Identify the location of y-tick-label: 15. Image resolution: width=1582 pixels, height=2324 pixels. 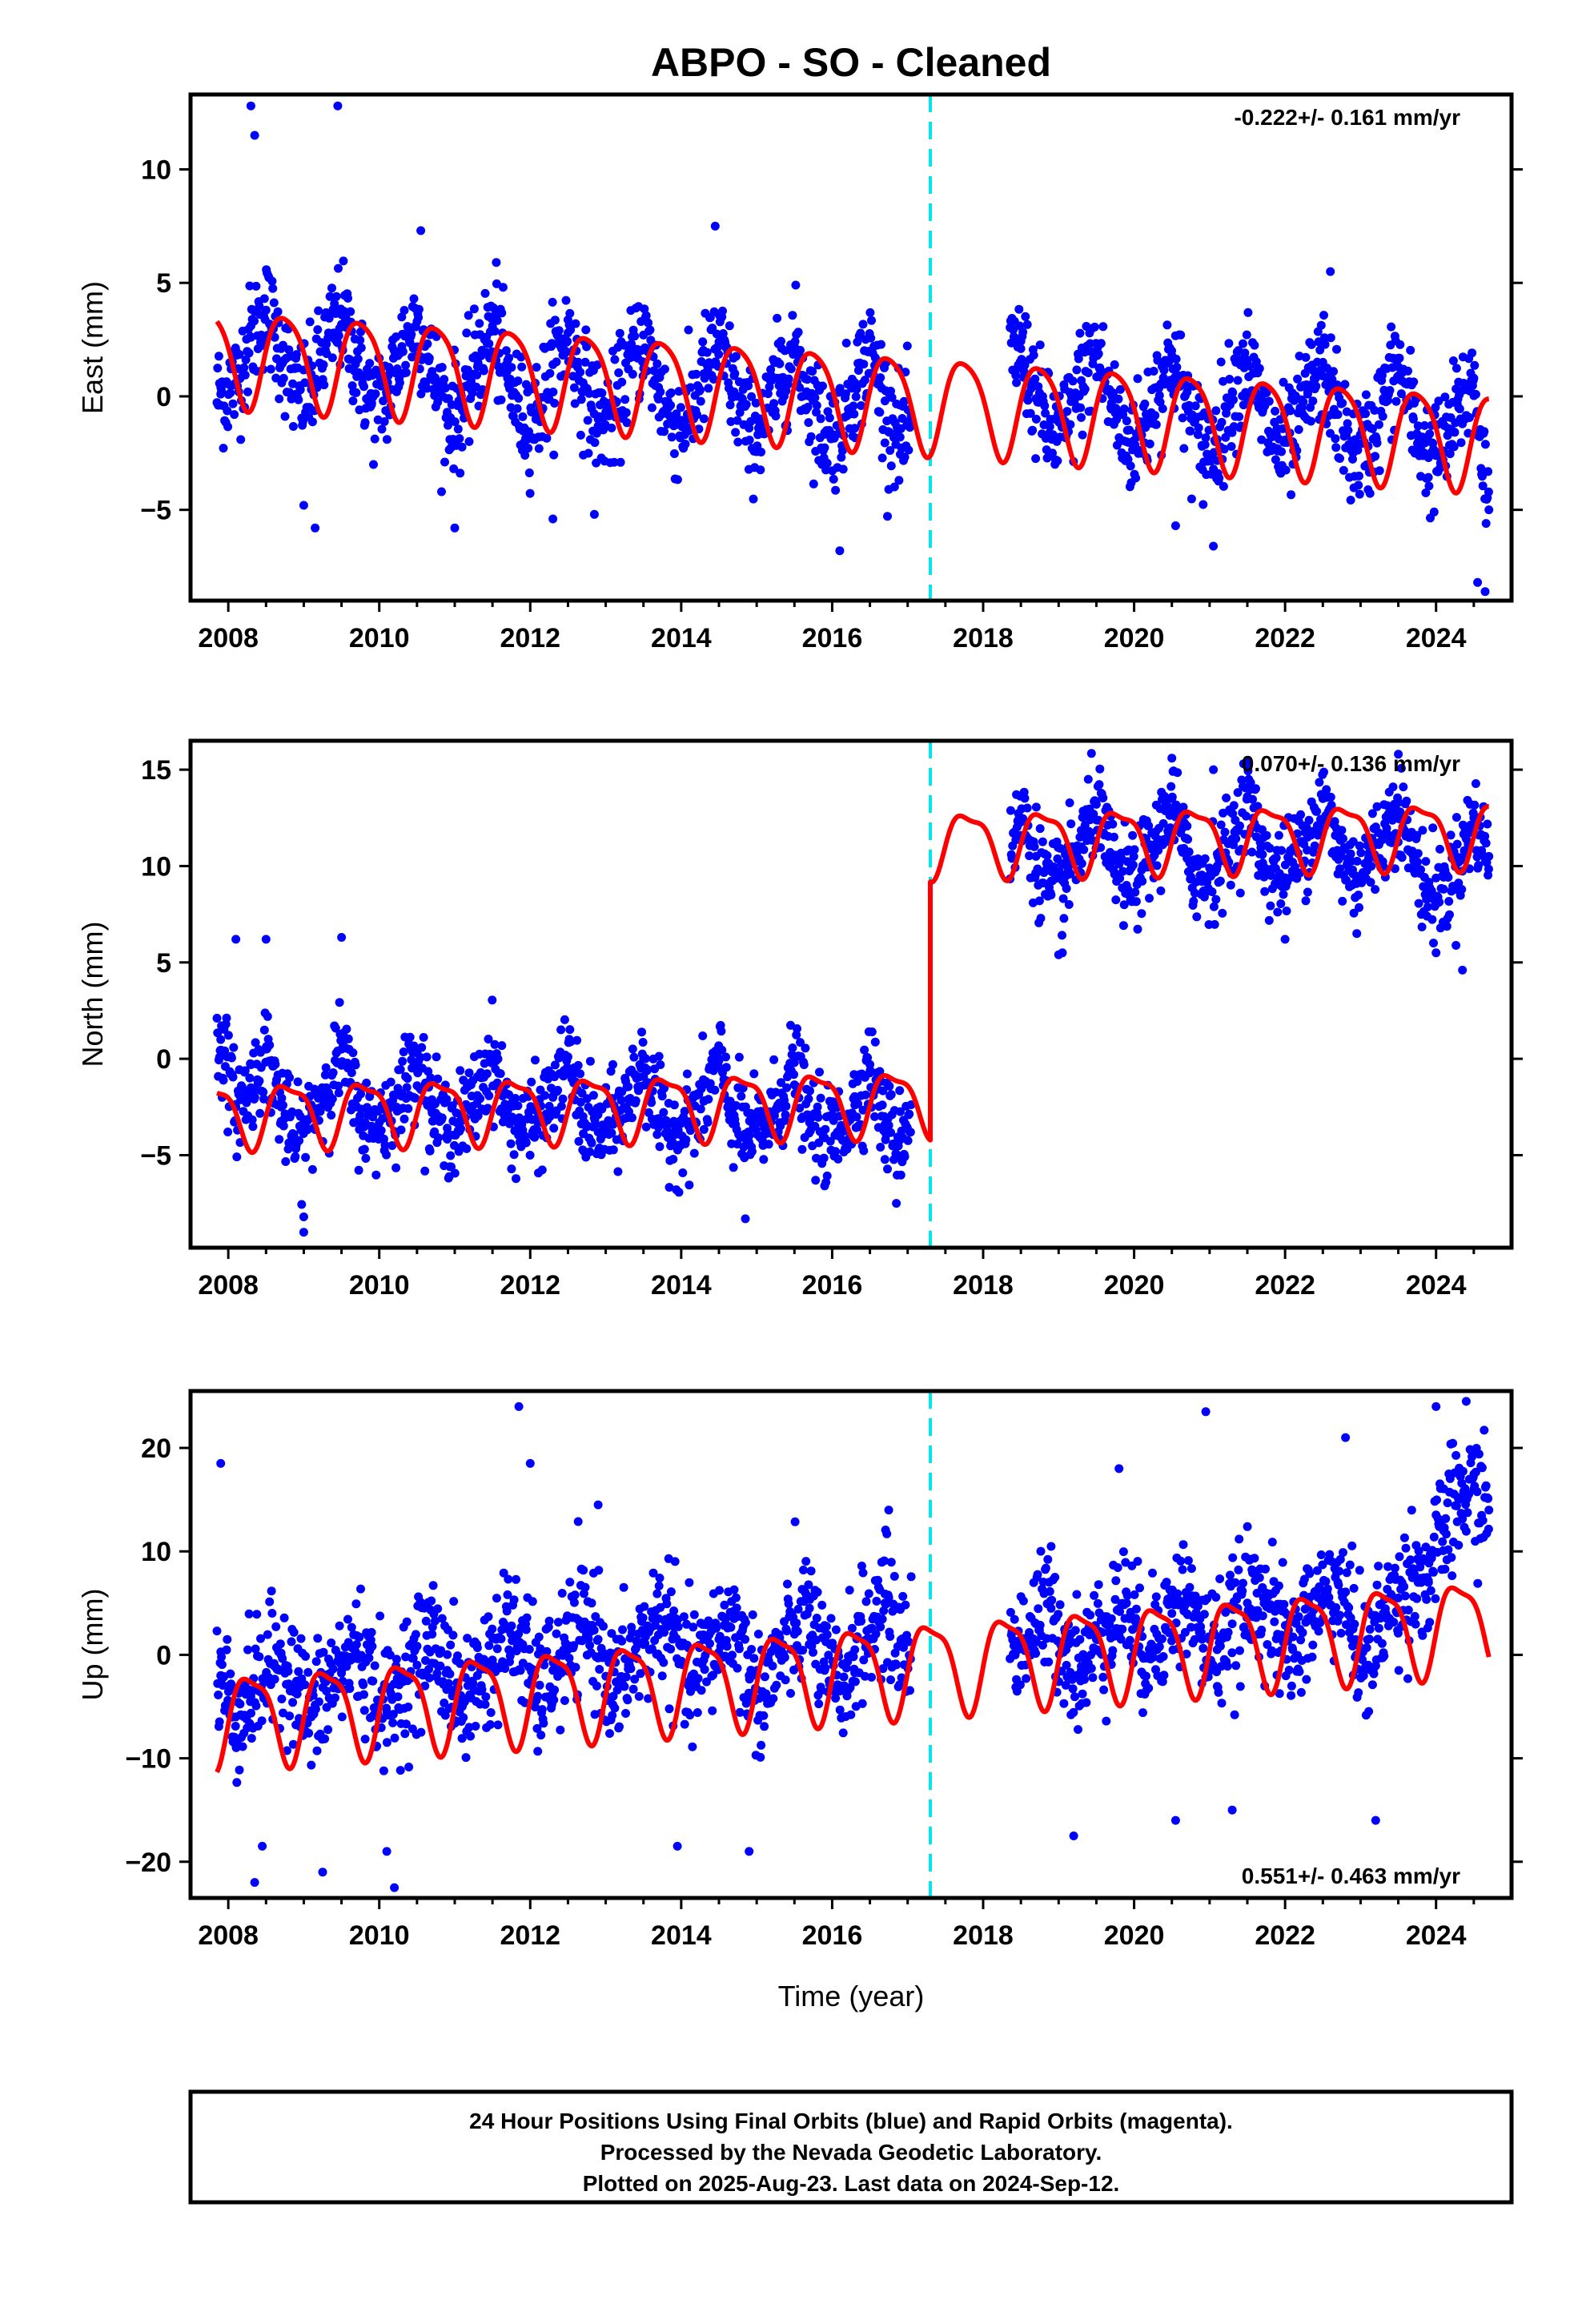
(156, 770).